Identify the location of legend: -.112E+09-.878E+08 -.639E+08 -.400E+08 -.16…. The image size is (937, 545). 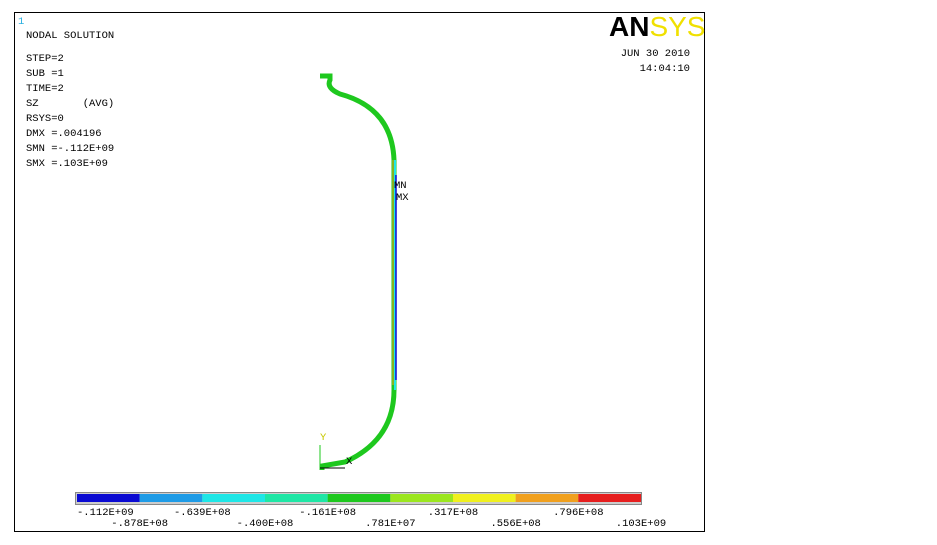
(370, 511).